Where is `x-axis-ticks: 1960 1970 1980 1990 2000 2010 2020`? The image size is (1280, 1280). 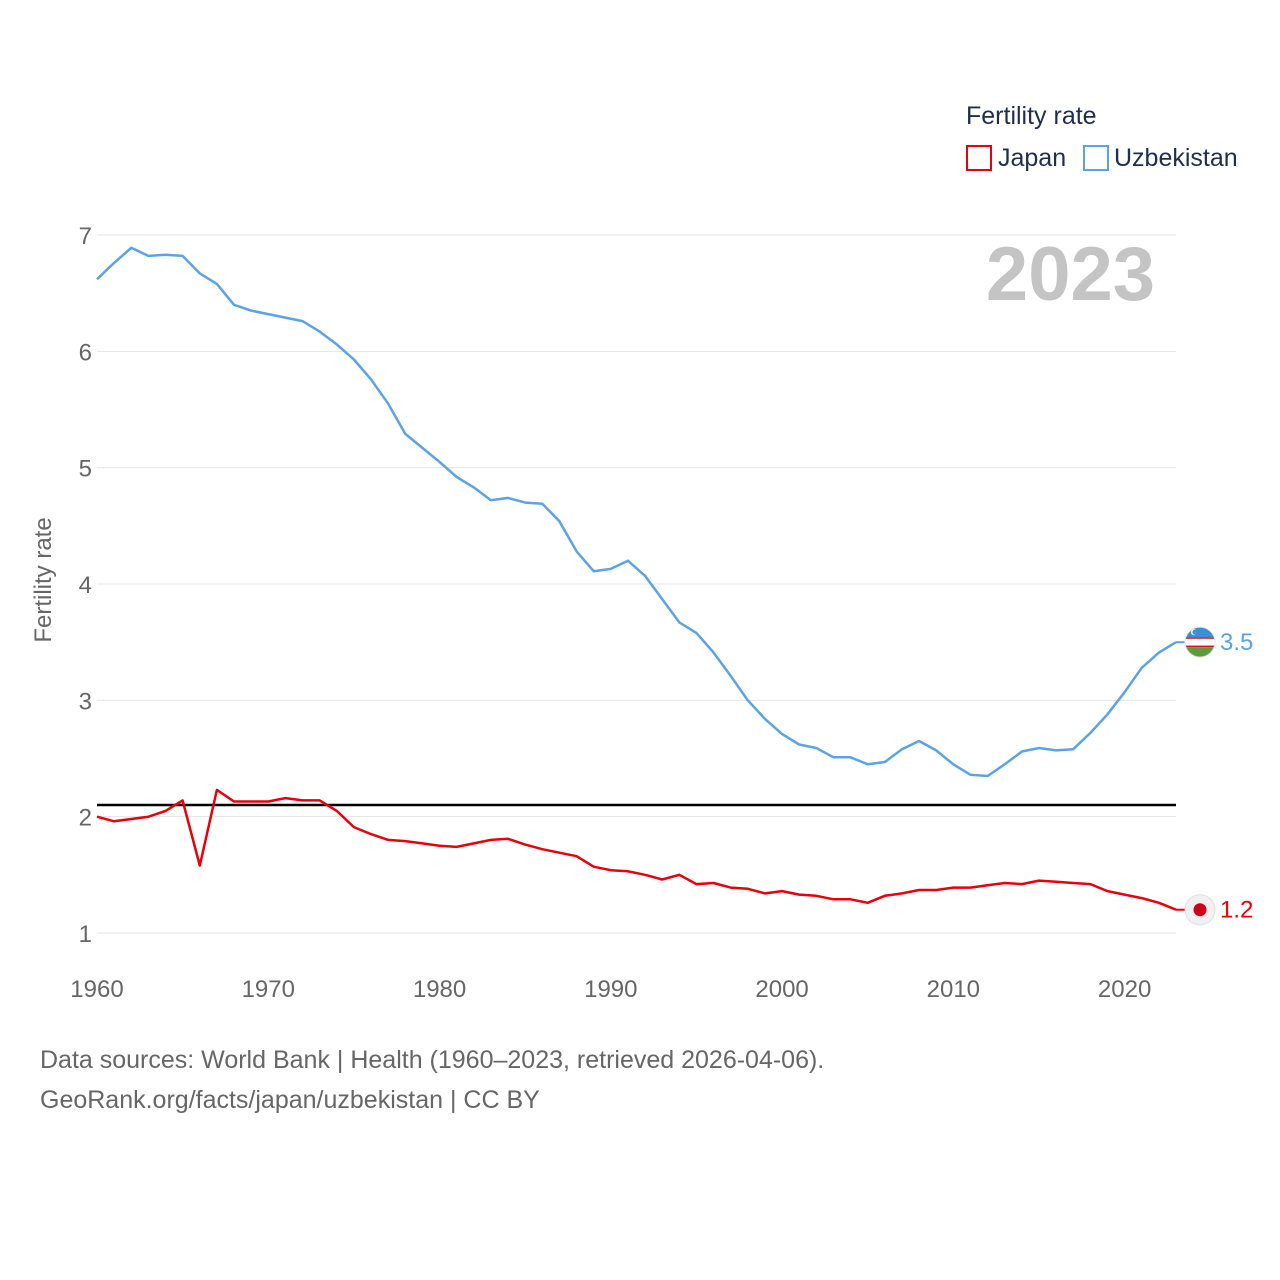
x-axis-ticks: 1960 1970 1980 1990 2000 2010 2020 is located at coordinates (610, 989).